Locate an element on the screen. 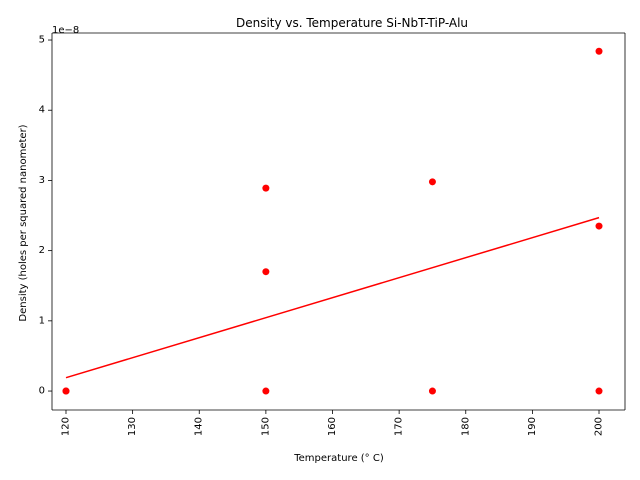  x-tick-label: 160 is located at coordinates (332, 426).